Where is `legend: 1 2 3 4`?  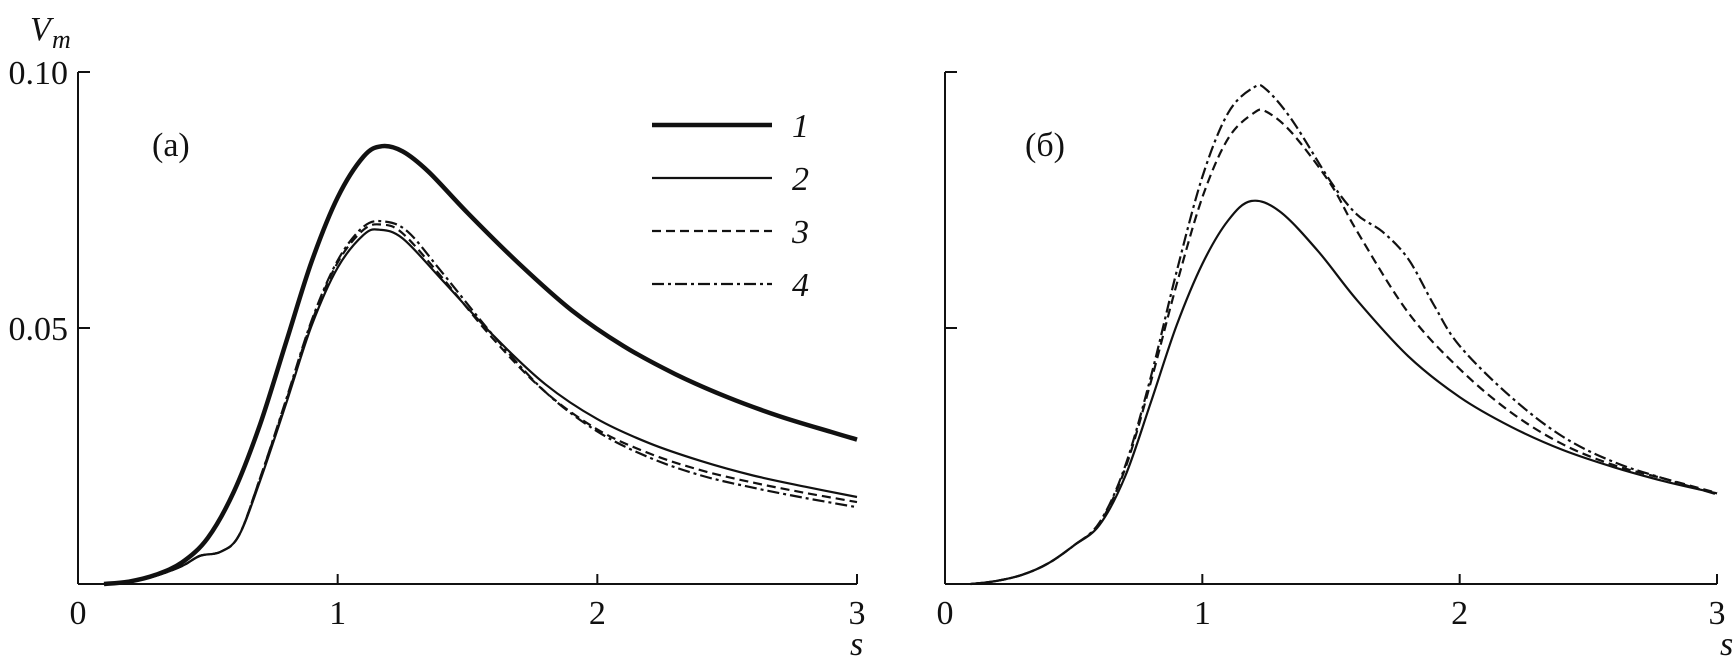
legend: 1 2 3 4 is located at coordinates (730, 206).